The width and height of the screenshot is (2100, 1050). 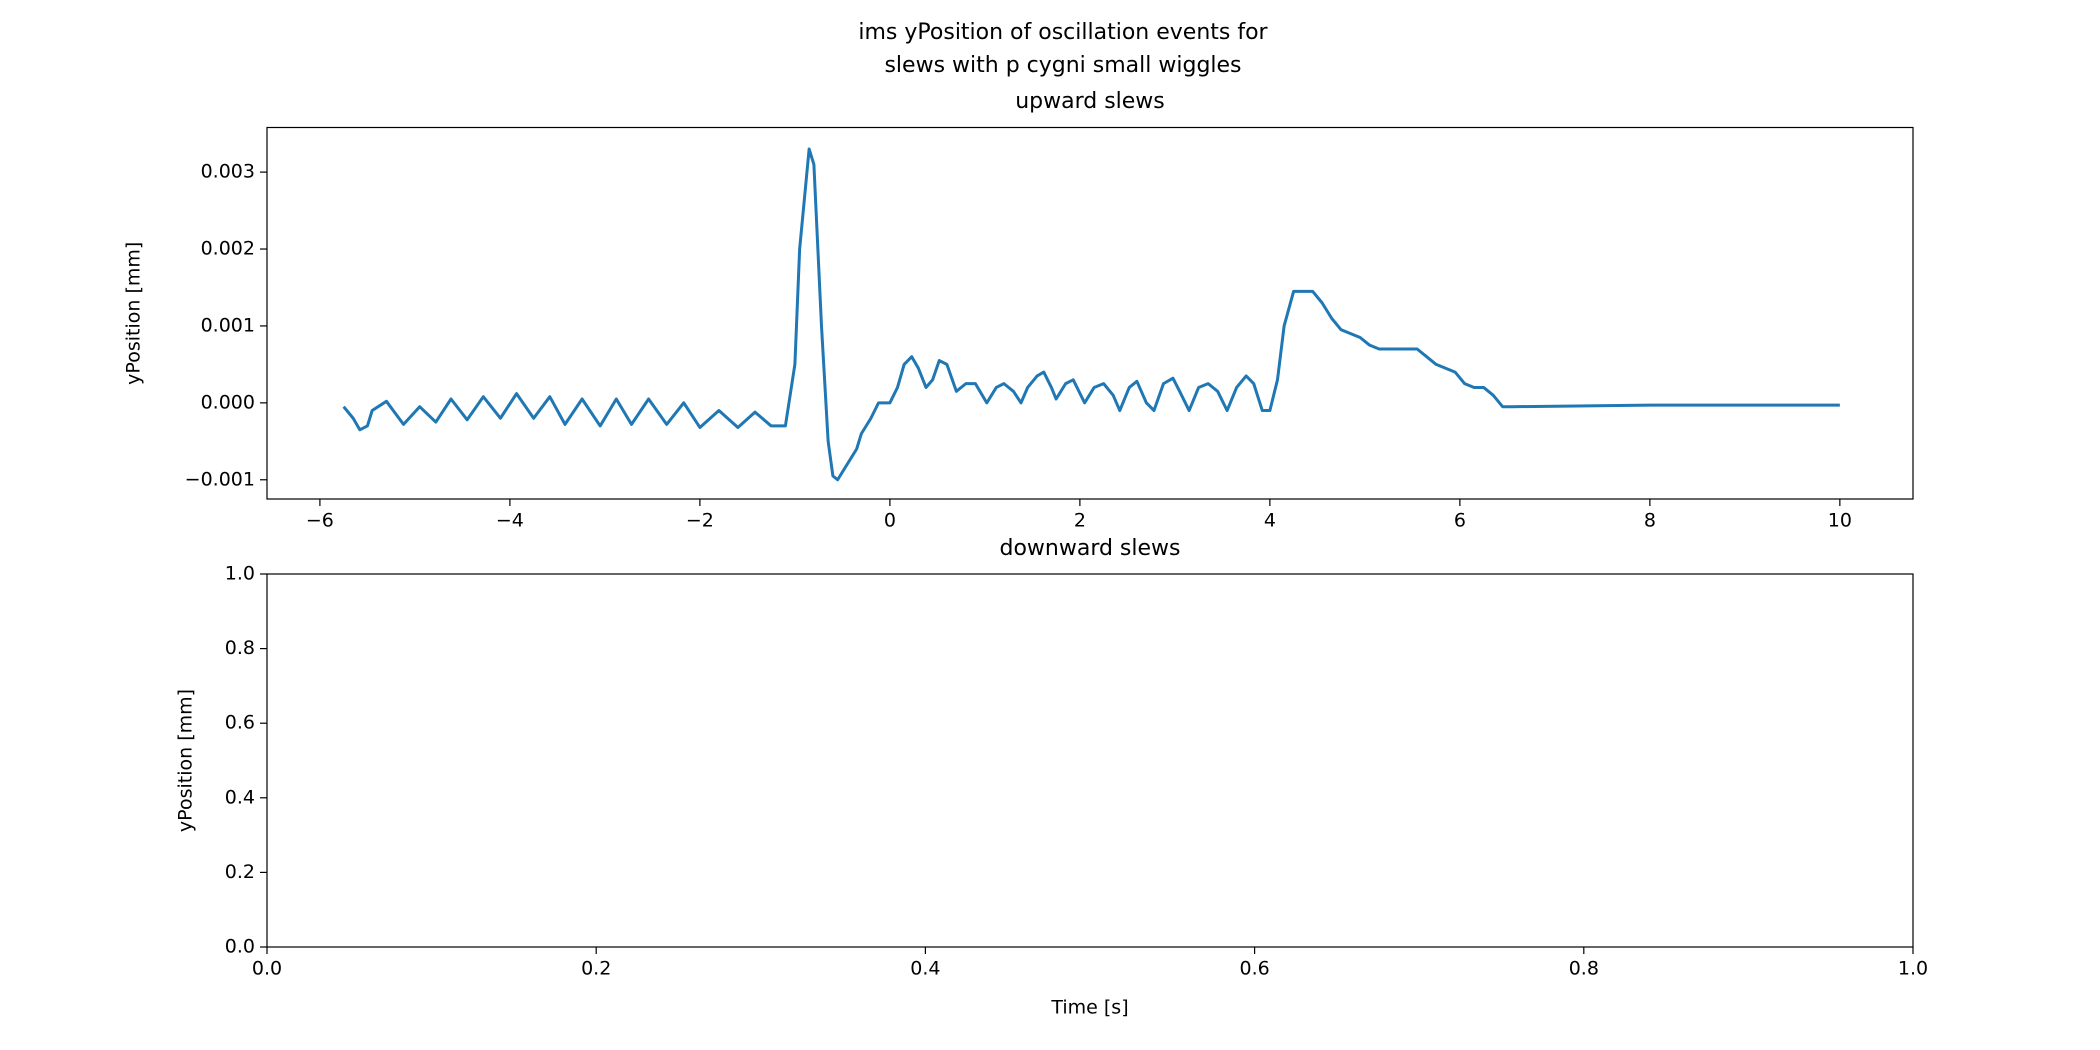 I want to click on x-tick-label: 1.0, so click(x=1913, y=969).